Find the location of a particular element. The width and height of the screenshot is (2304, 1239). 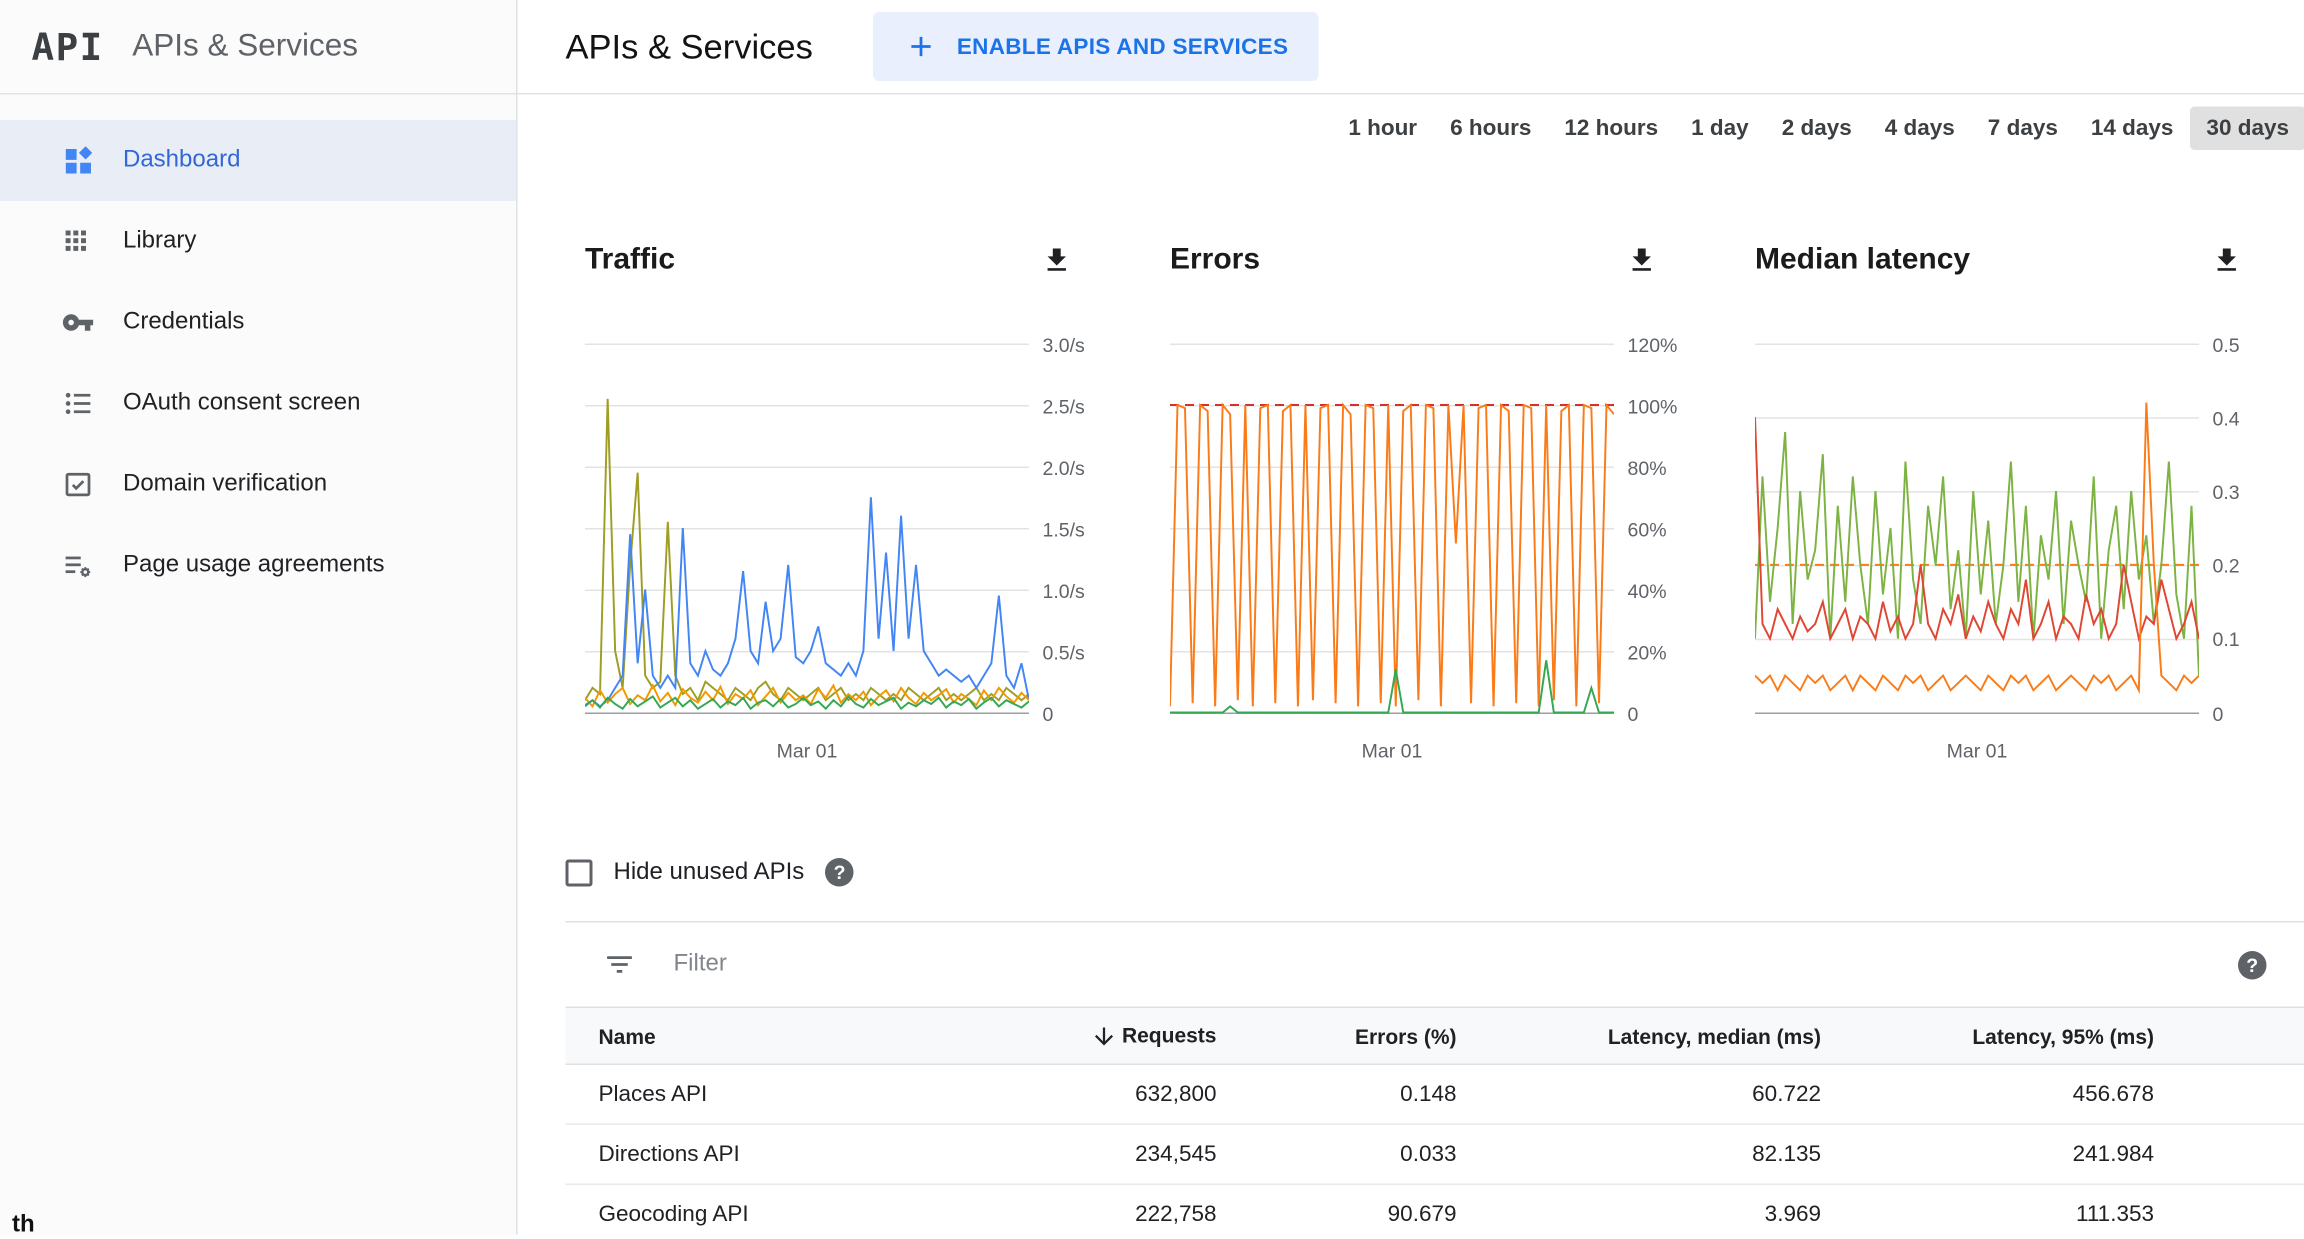

sidebar-item-oauth-consent-screen: OAuth consent screen is located at coordinates (258, 403).